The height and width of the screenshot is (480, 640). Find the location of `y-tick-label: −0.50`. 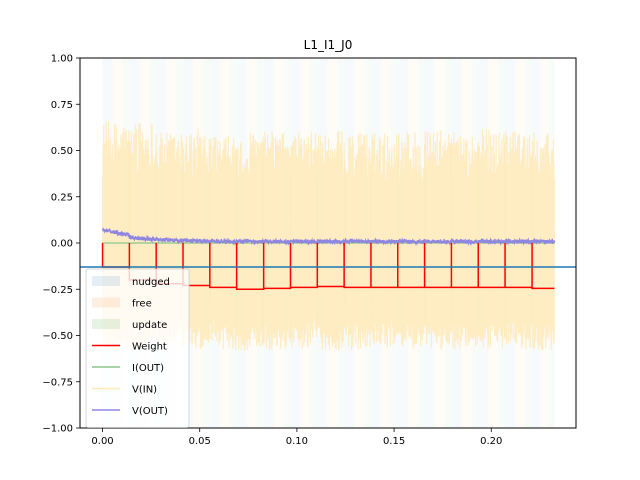

y-tick-label: −0.50 is located at coordinates (57, 336).